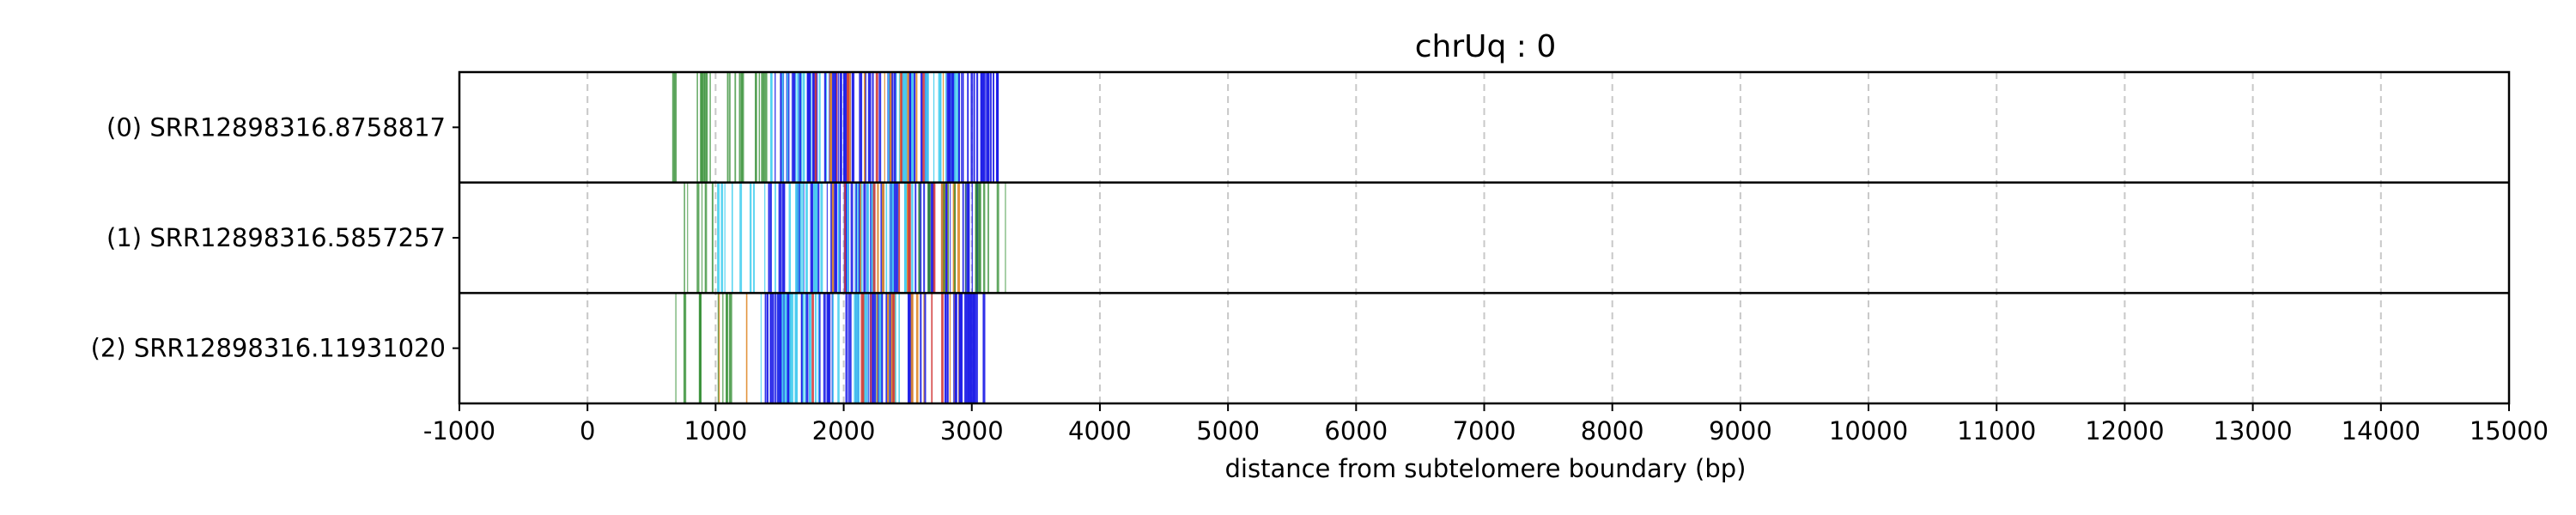  Describe the element at coordinates (1612, 430) in the screenshot. I see `x-tick-label: 8000` at that location.